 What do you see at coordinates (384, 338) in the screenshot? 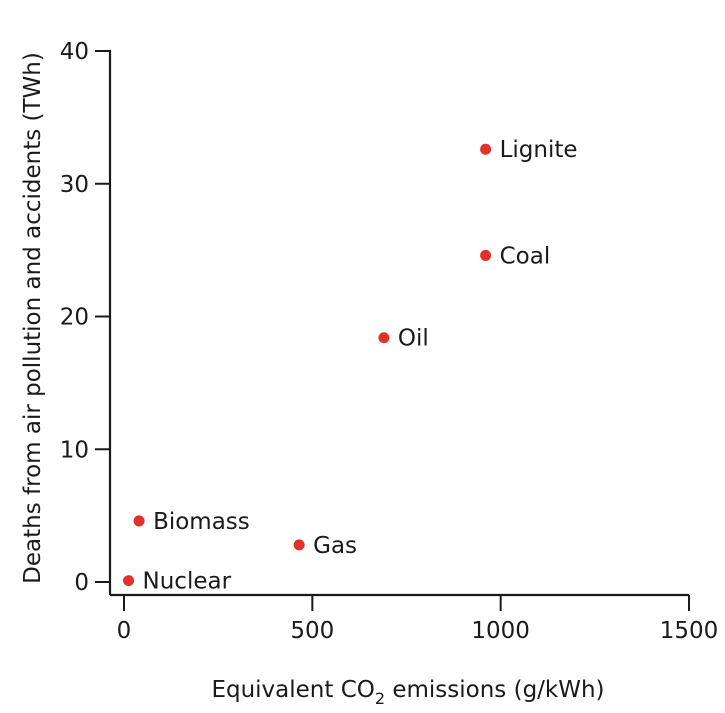
I see `point-oil` at bounding box center [384, 338].